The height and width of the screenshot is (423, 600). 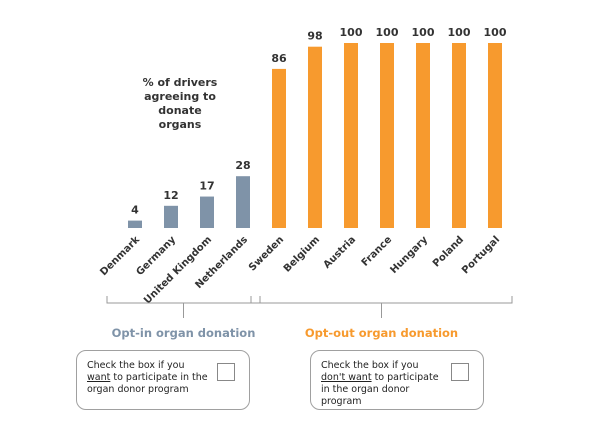 I want to click on annotation-line: % of drivers, so click(x=180, y=82).